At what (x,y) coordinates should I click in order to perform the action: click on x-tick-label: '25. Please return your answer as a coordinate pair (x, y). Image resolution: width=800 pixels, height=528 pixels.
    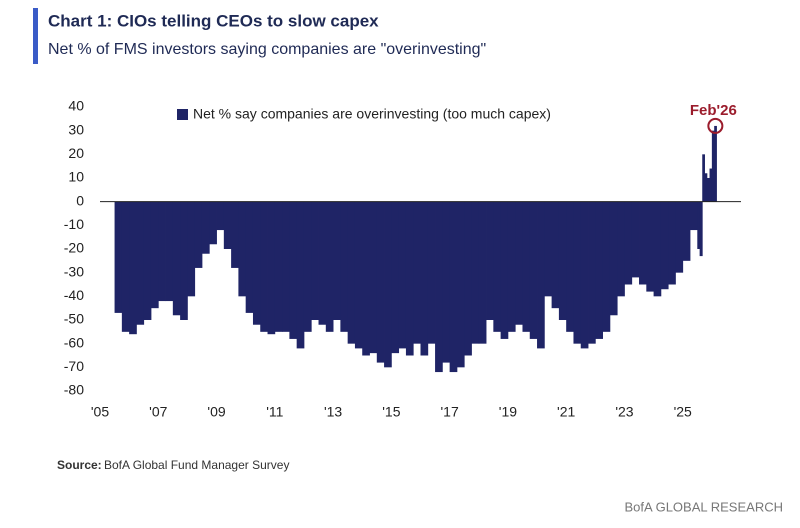
    Looking at the image, I should click on (683, 412).